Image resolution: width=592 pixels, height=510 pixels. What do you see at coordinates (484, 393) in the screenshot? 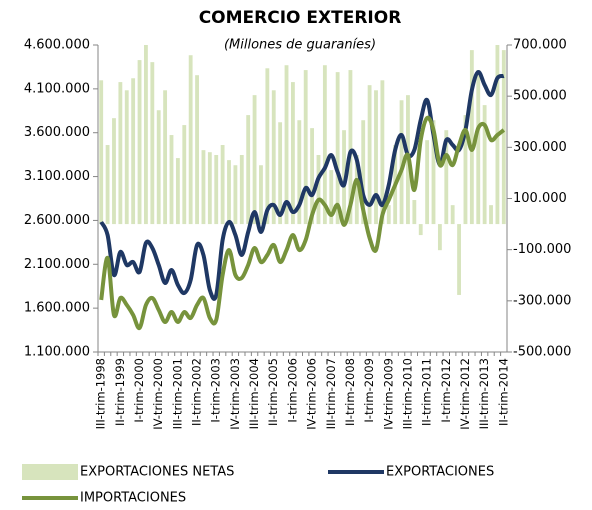
I see `x-tick-label: III-trim-2013` at bounding box center [484, 393].